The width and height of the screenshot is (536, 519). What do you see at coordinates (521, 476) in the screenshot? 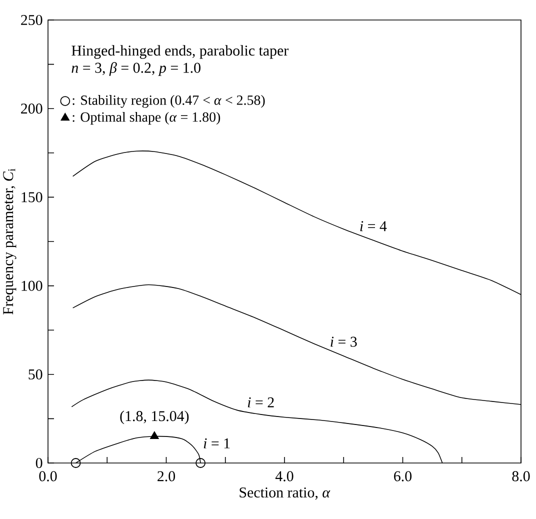
I see `x-tick-label: 8.0` at bounding box center [521, 476].